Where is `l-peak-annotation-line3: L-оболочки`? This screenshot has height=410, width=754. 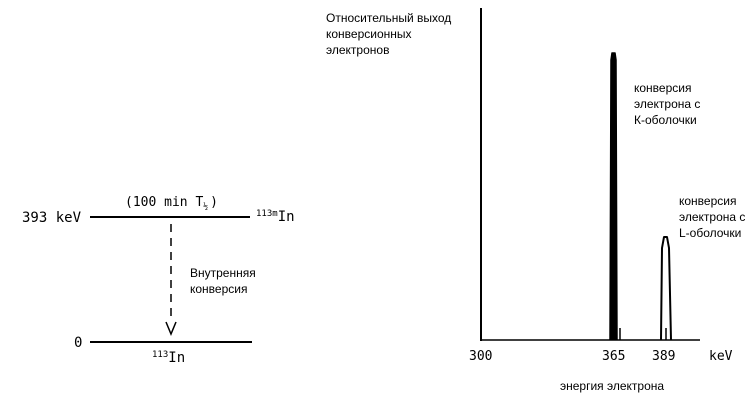 l-peak-annotation-line3: L-оболочки is located at coordinates (710, 233).